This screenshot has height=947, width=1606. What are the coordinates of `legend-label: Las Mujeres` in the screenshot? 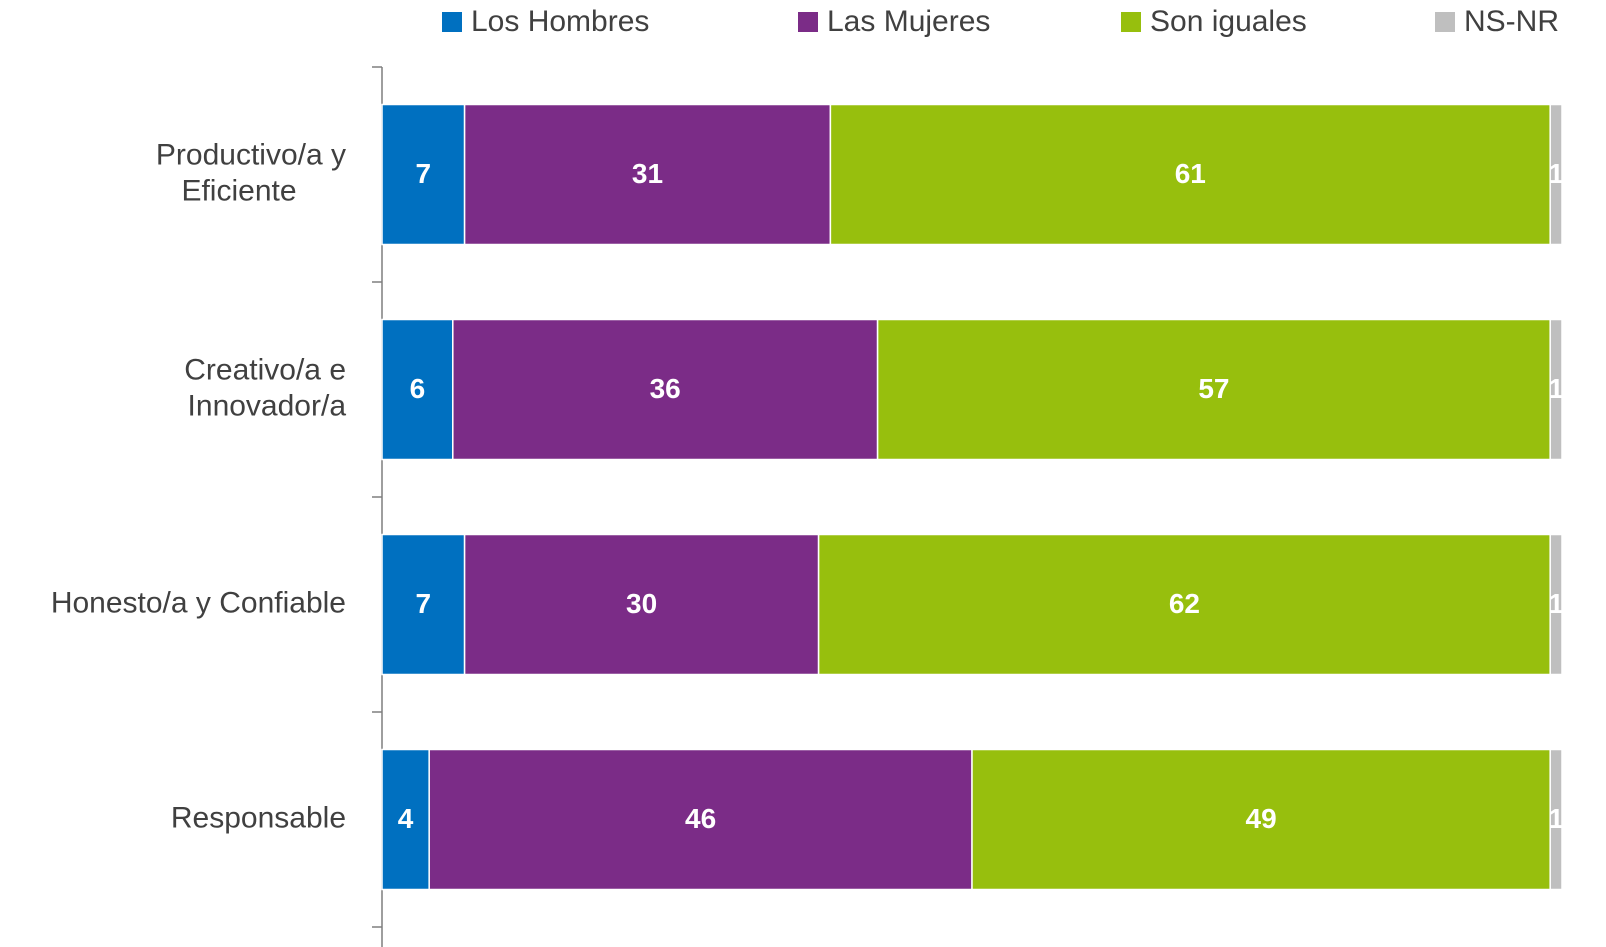 It's located at (908, 21).